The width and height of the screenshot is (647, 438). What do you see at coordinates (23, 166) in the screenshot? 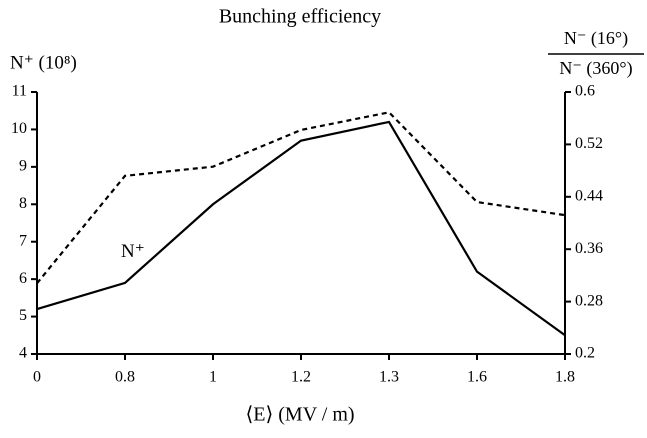
I see `y-tick-label: 9` at bounding box center [23, 166].